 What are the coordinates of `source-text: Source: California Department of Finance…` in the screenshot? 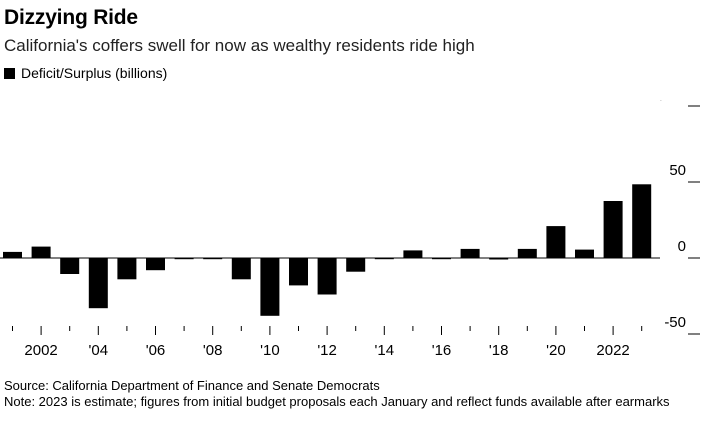 It's located at (192, 385).